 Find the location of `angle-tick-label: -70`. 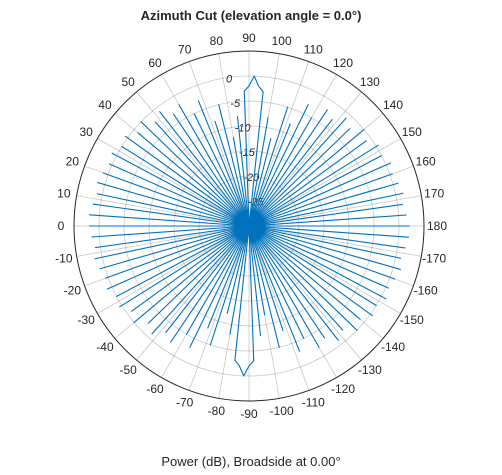

angle-tick-label: -70 is located at coordinates (185, 403).